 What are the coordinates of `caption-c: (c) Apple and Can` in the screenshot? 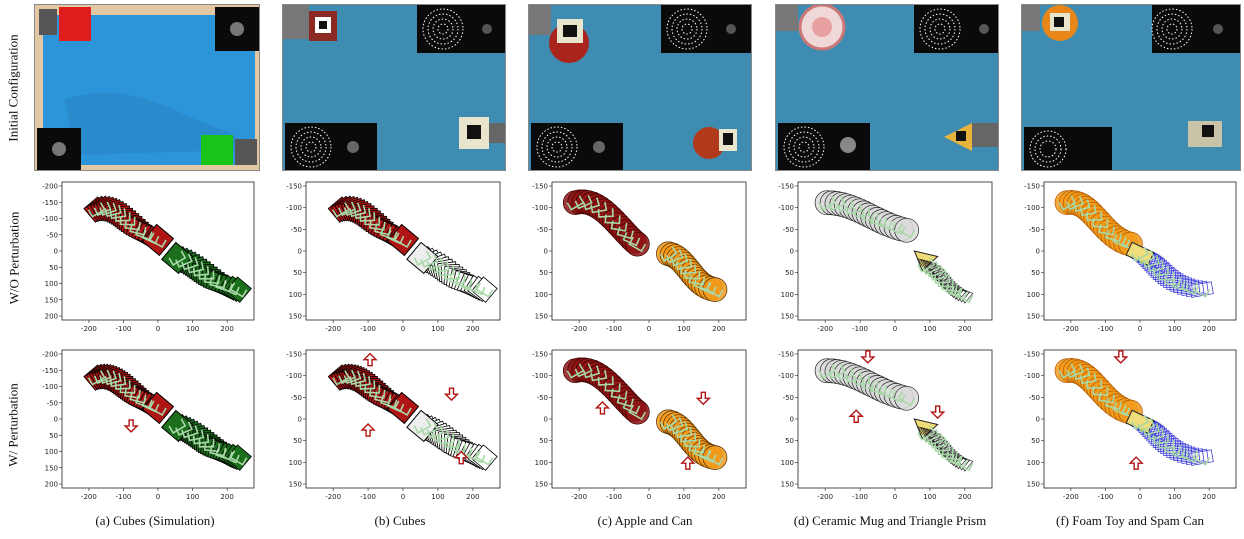 It's located at (645, 520).